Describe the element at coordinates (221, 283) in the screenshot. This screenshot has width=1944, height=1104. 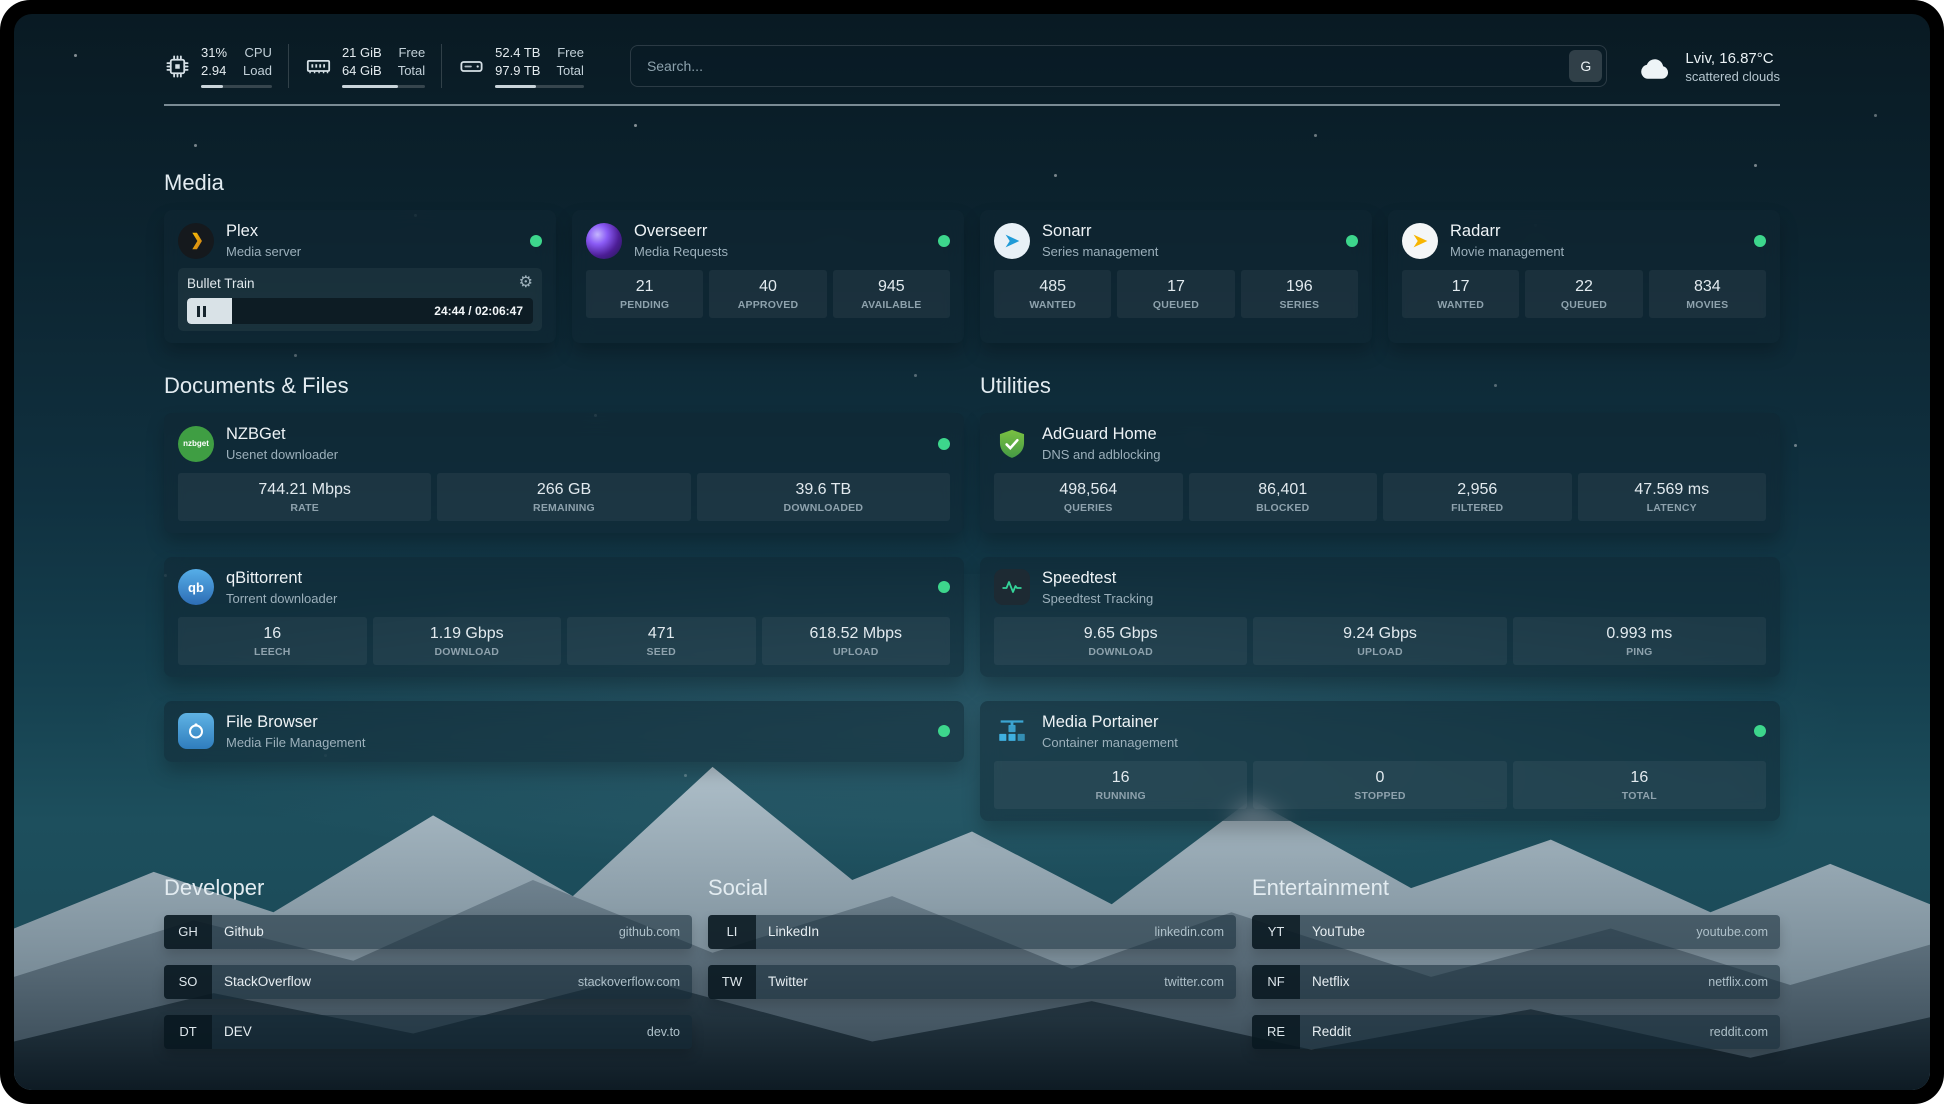
I see `now-playing-title: Bullet Train` at that location.